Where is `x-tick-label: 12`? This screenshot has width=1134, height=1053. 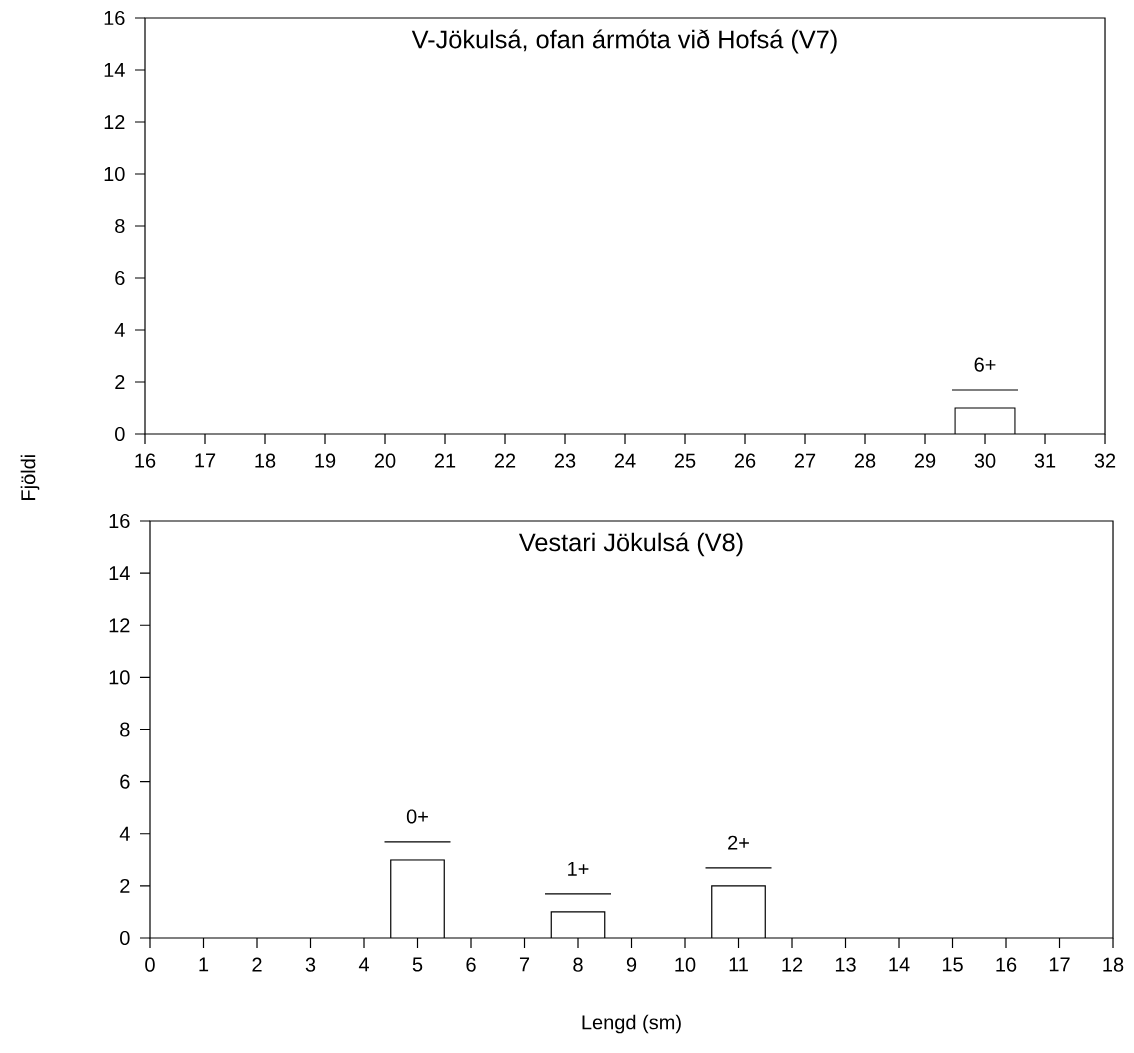 x-tick-label: 12 is located at coordinates (792, 964).